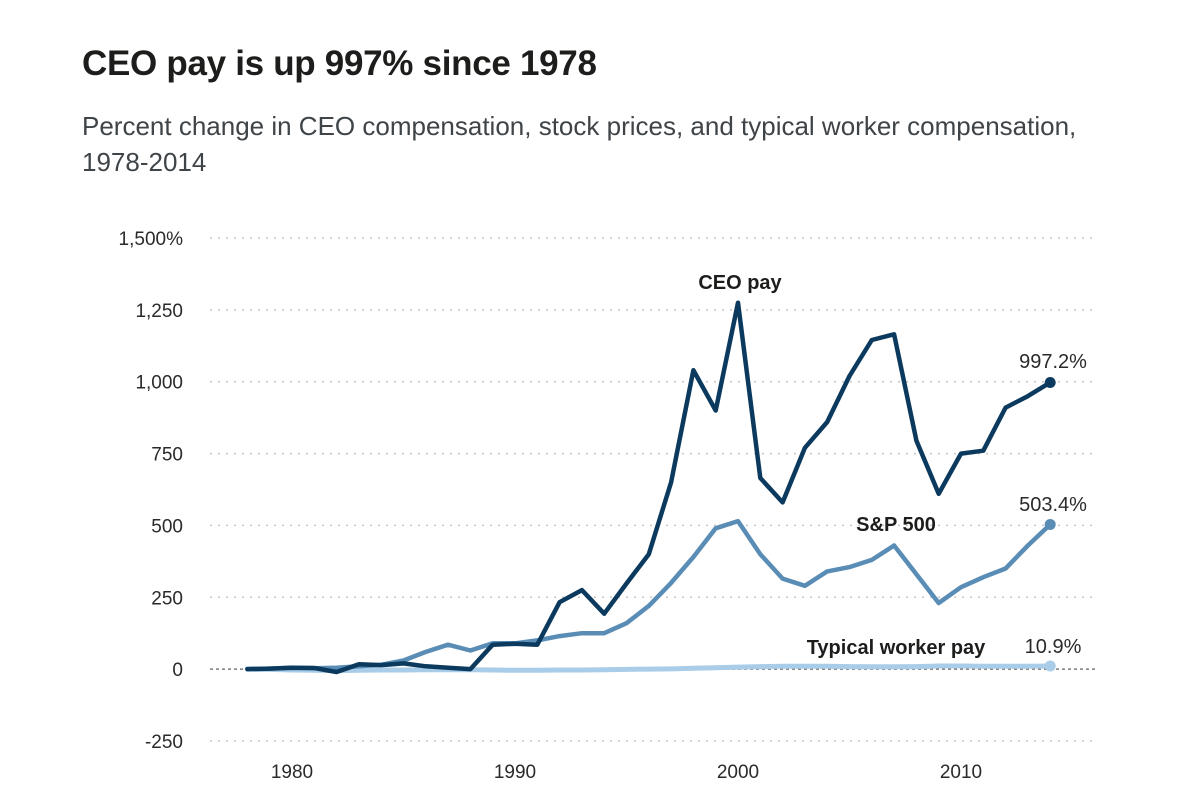 This screenshot has width=1200, height=802. I want to click on chart-title: CEO pay is up 997% since 1978, so click(339, 63).